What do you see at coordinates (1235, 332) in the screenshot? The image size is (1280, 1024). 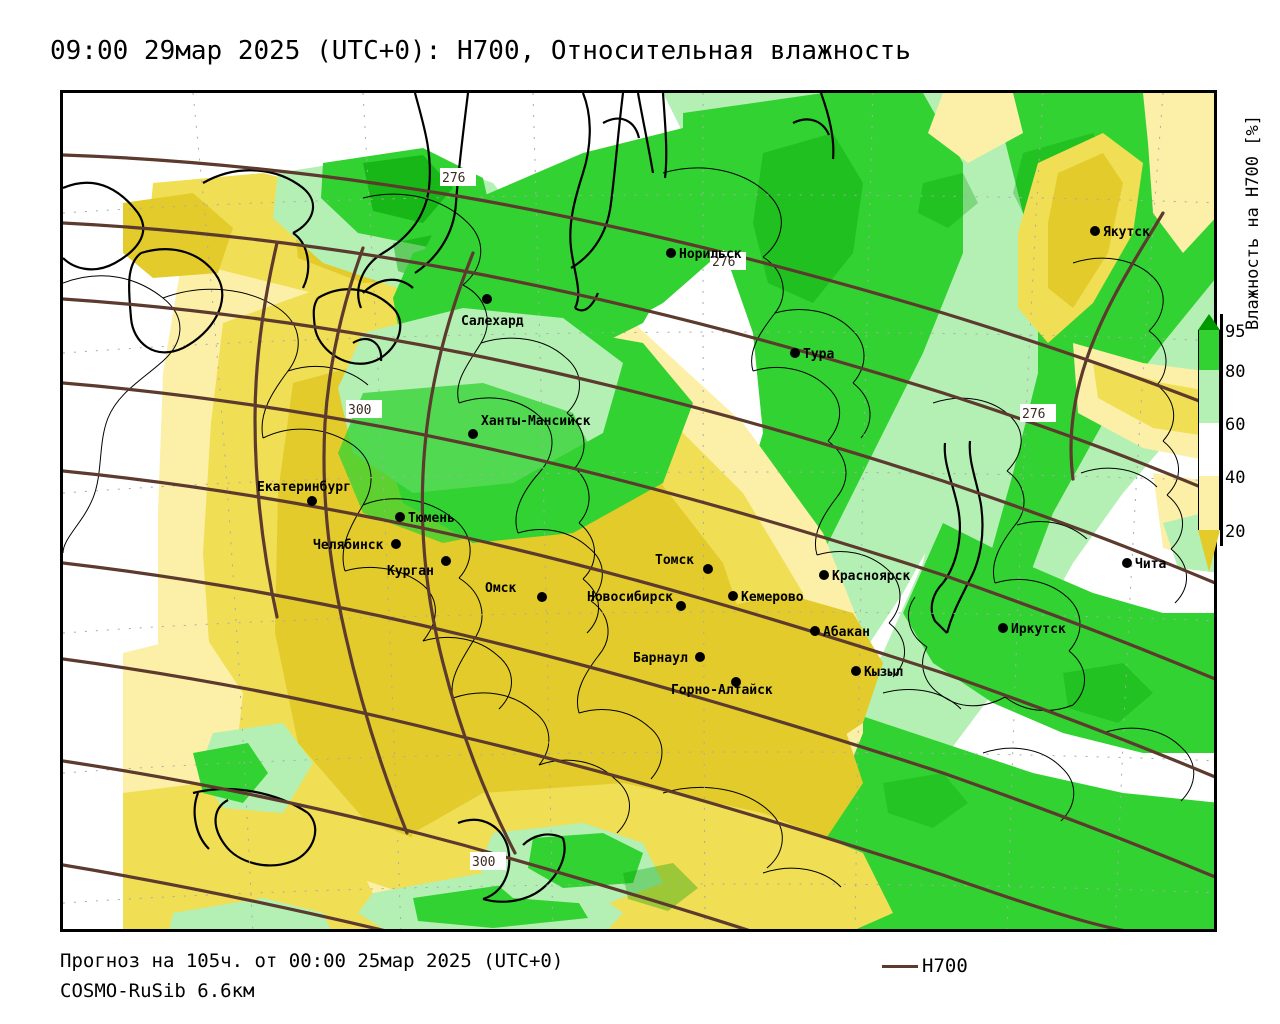 I see `colorbar-tick-95: 95` at bounding box center [1235, 332].